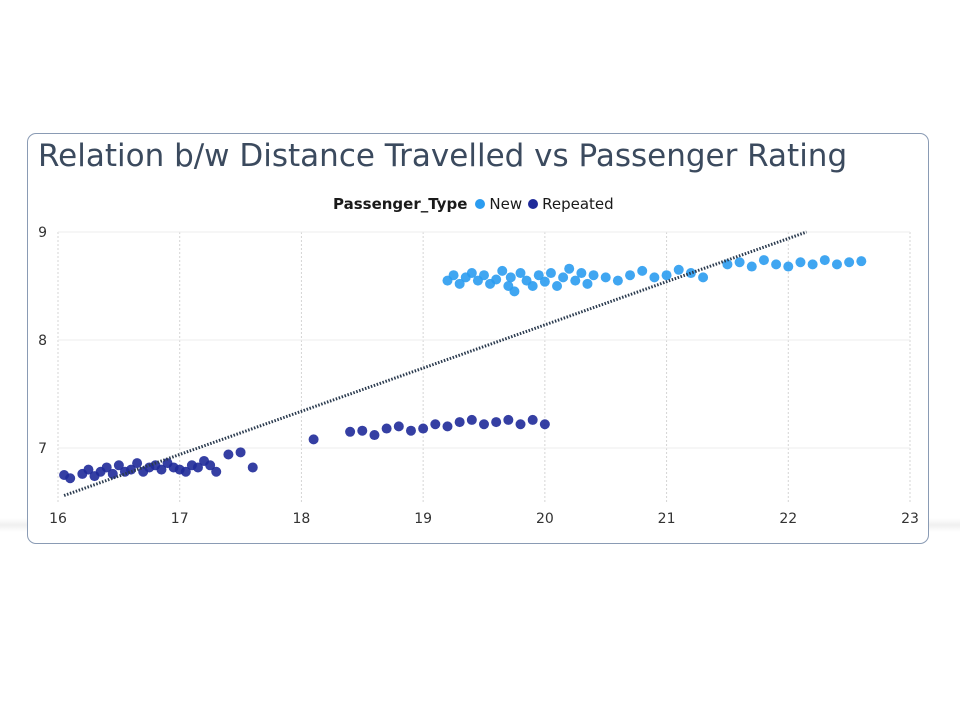 The width and height of the screenshot is (960, 720). What do you see at coordinates (667, 519) in the screenshot?
I see `x-tick-label: 21` at bounding box center [667, 519].